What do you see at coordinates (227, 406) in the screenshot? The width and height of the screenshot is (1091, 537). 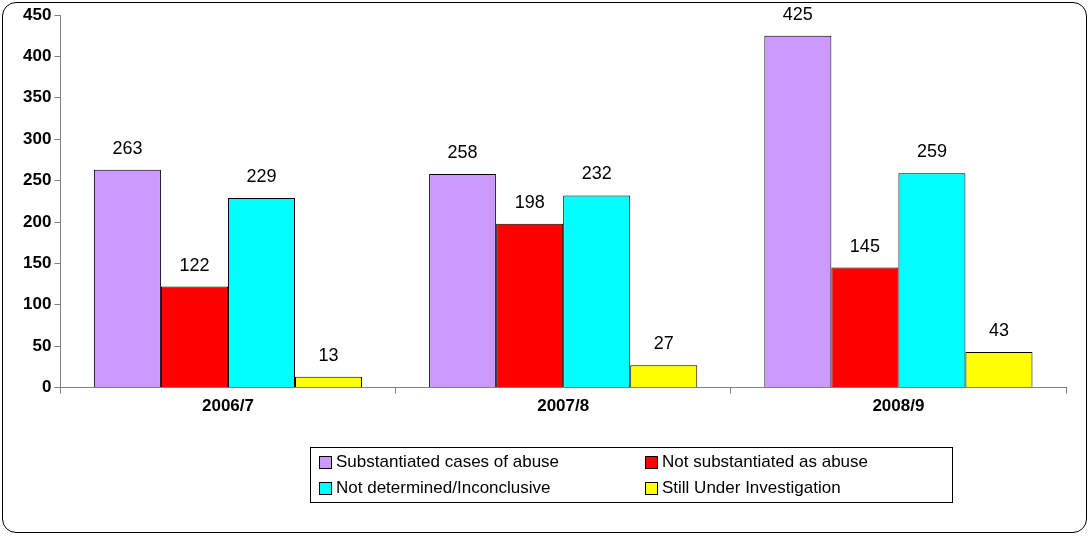 I see `x-tick-label: 2006/7` at bounding box center [227, 406].